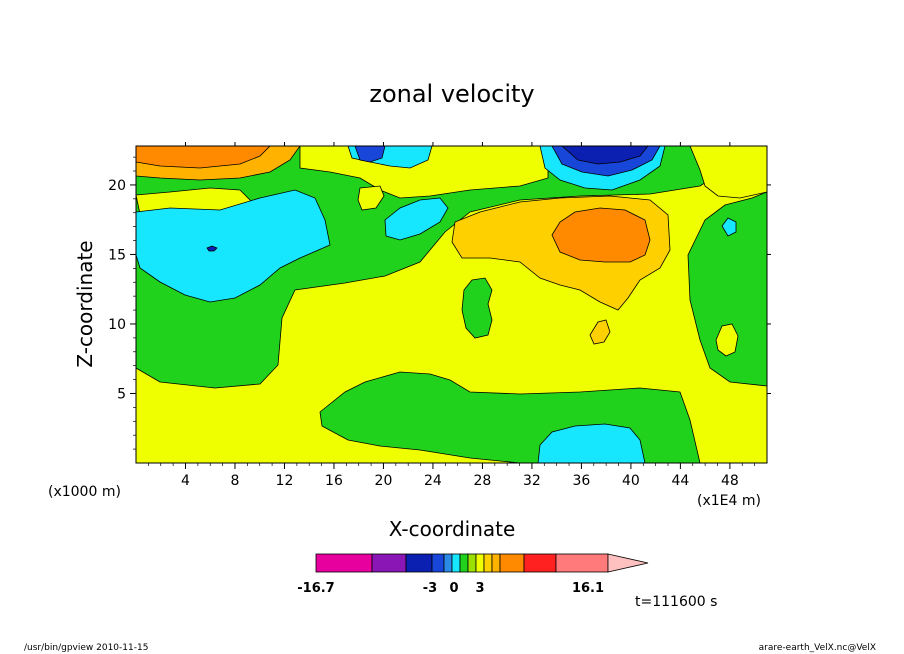 This screenshot has width=904, height=654. Describe the element at coordinates (185, 481) in the screenshot. I see `x-tick-label: 4` at that location.